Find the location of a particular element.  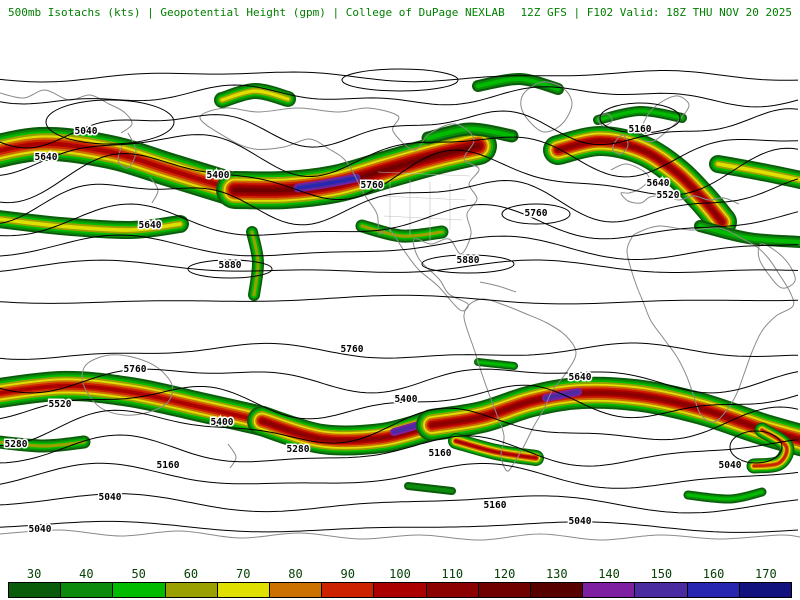

colorbar-tick-label: 160 is located at coordinates (713, 574).